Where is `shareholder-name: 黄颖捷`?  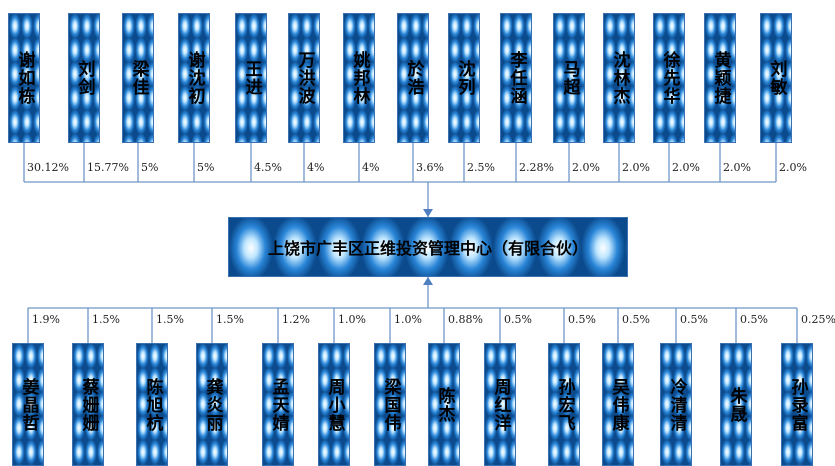 shareholder-name: 黄颖捷 is located at coordinates (720, 78).